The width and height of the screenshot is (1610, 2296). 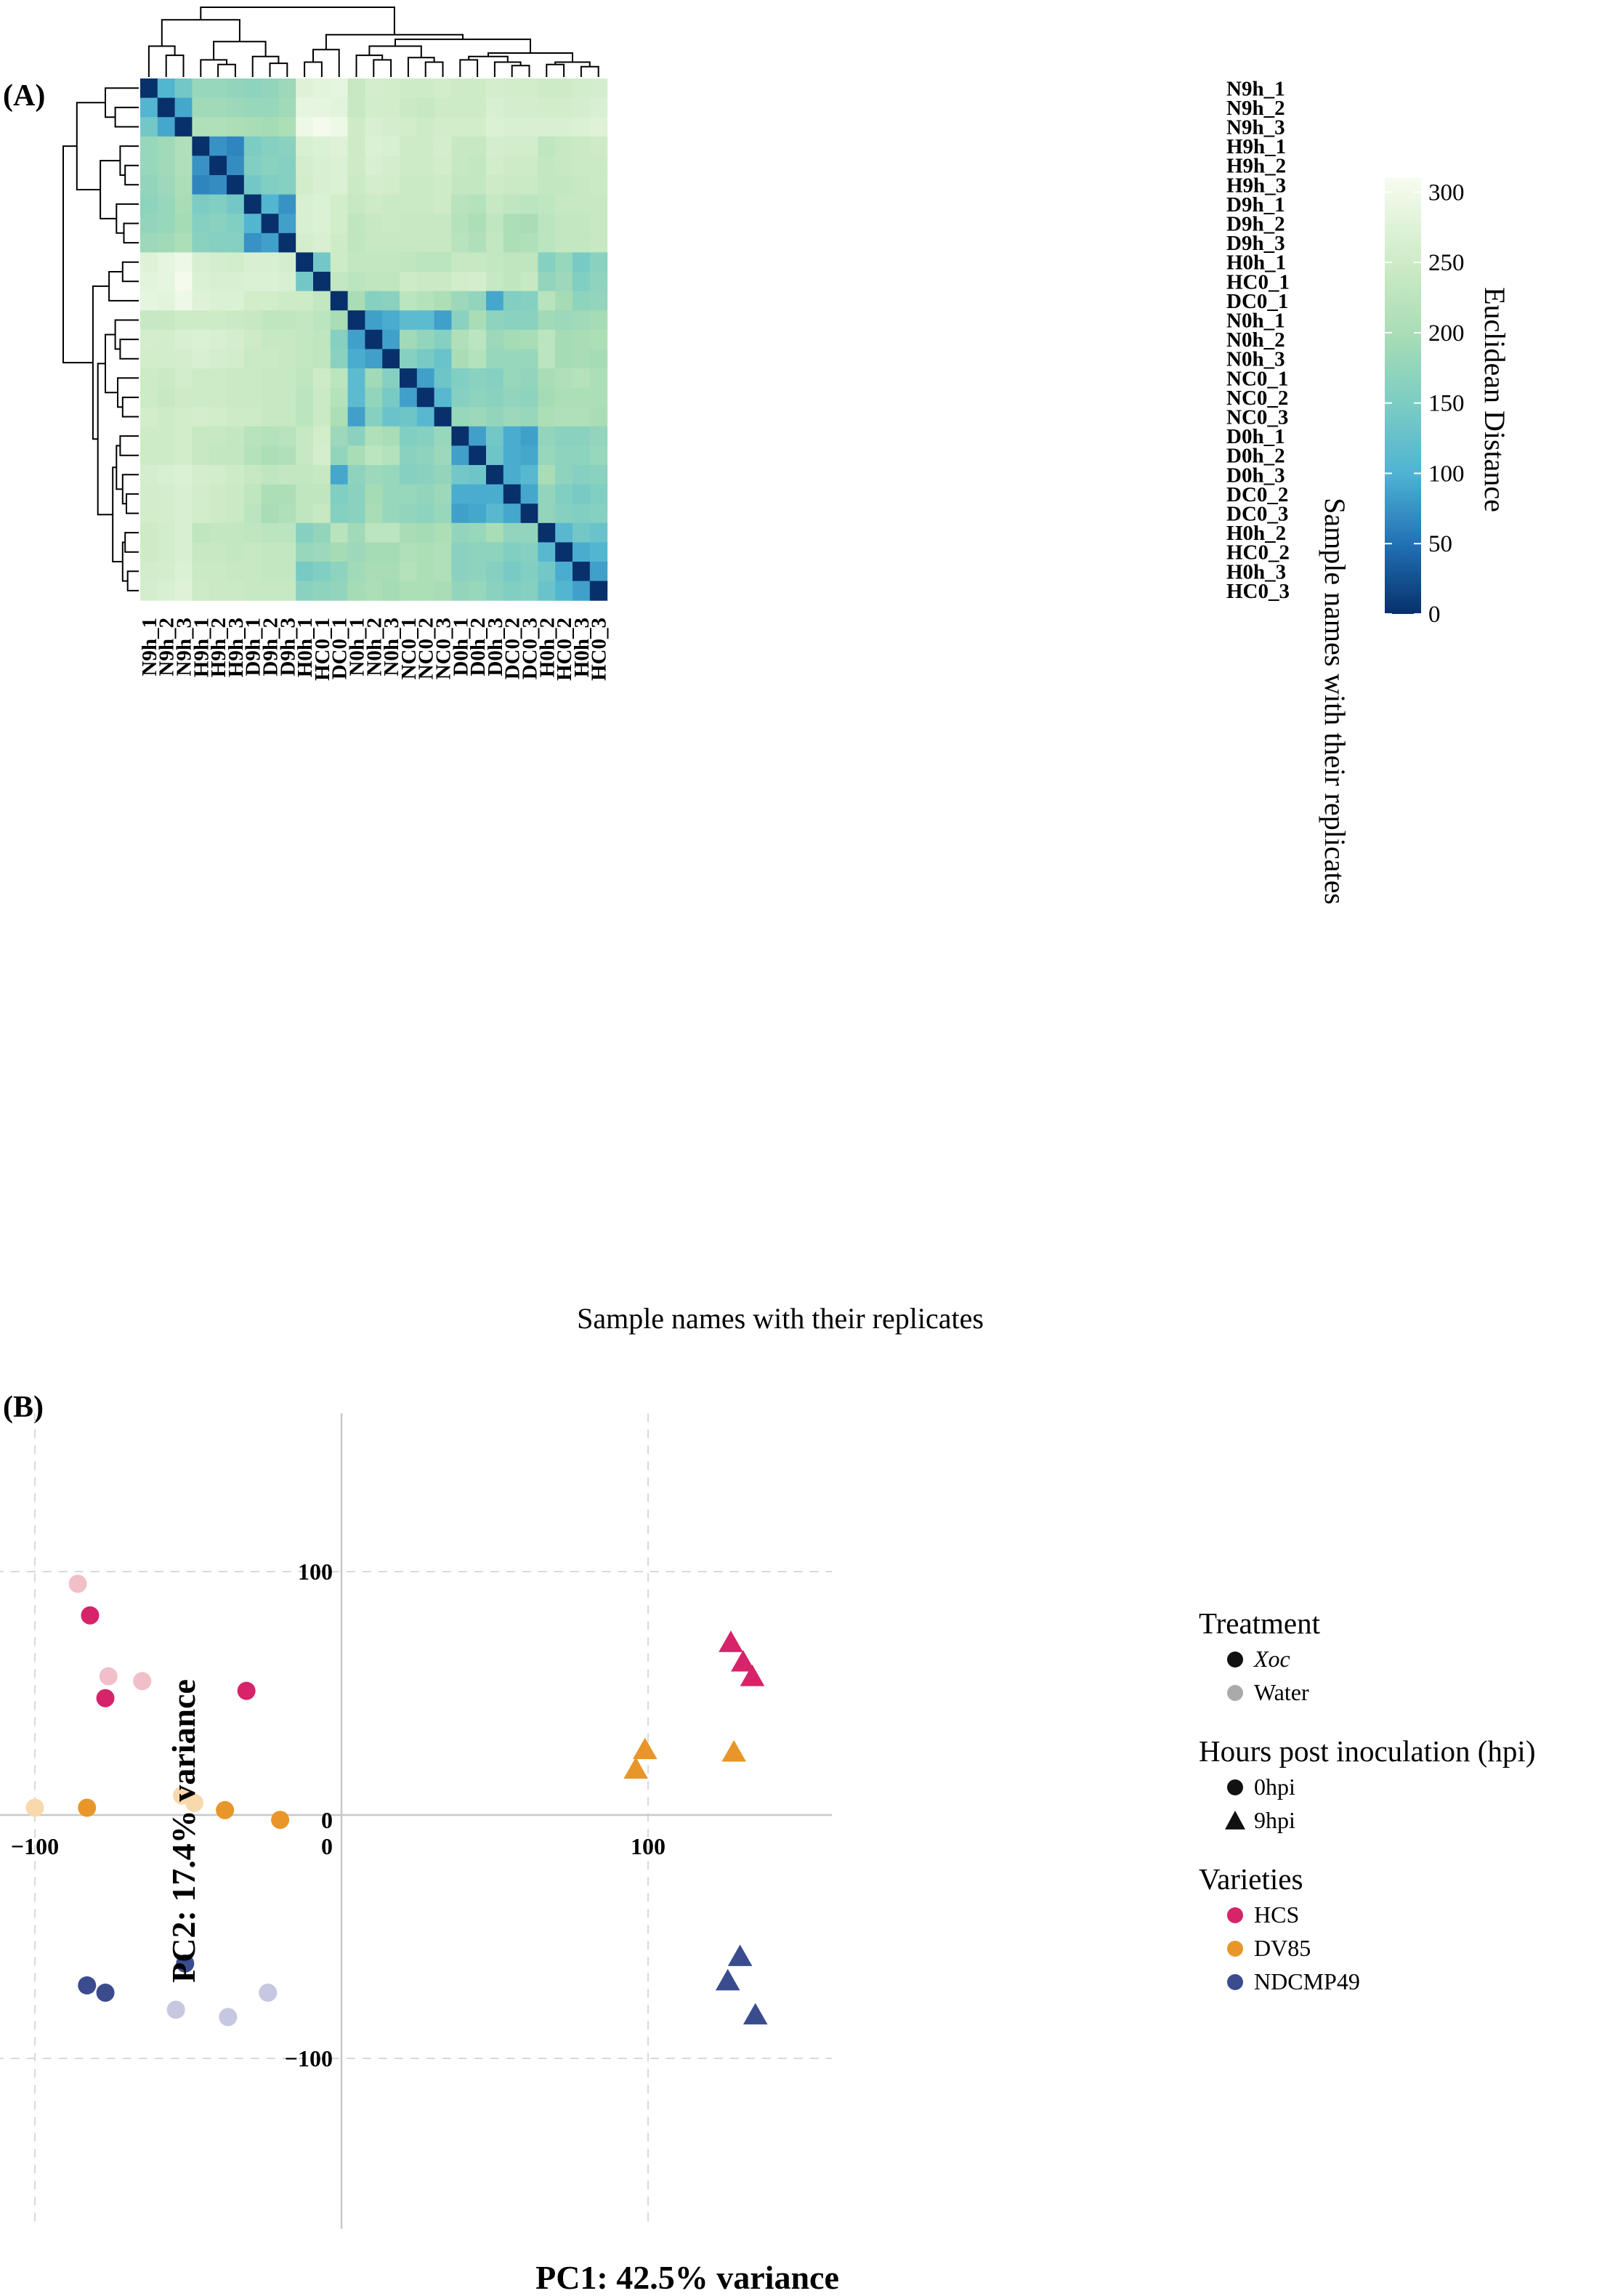 I want to click on row-label: NC0_3, so click(x=1257, y=417).